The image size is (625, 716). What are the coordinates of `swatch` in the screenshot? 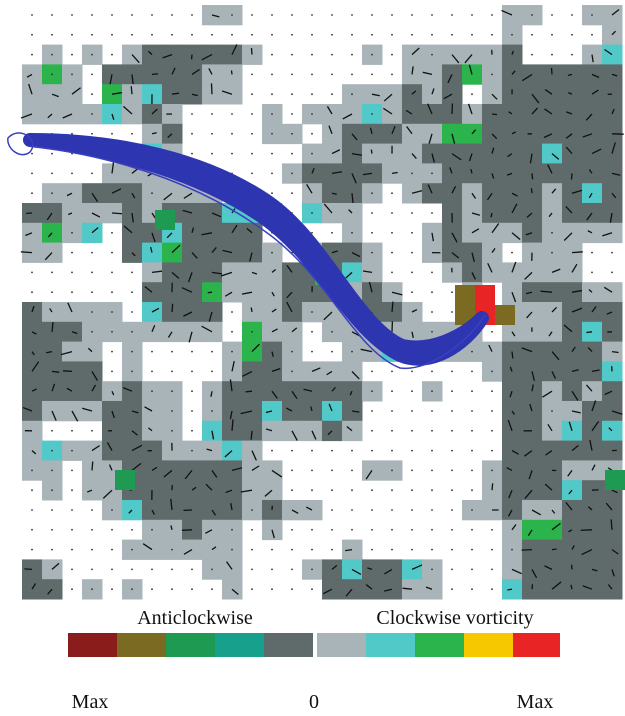 It's located at (390, 645).